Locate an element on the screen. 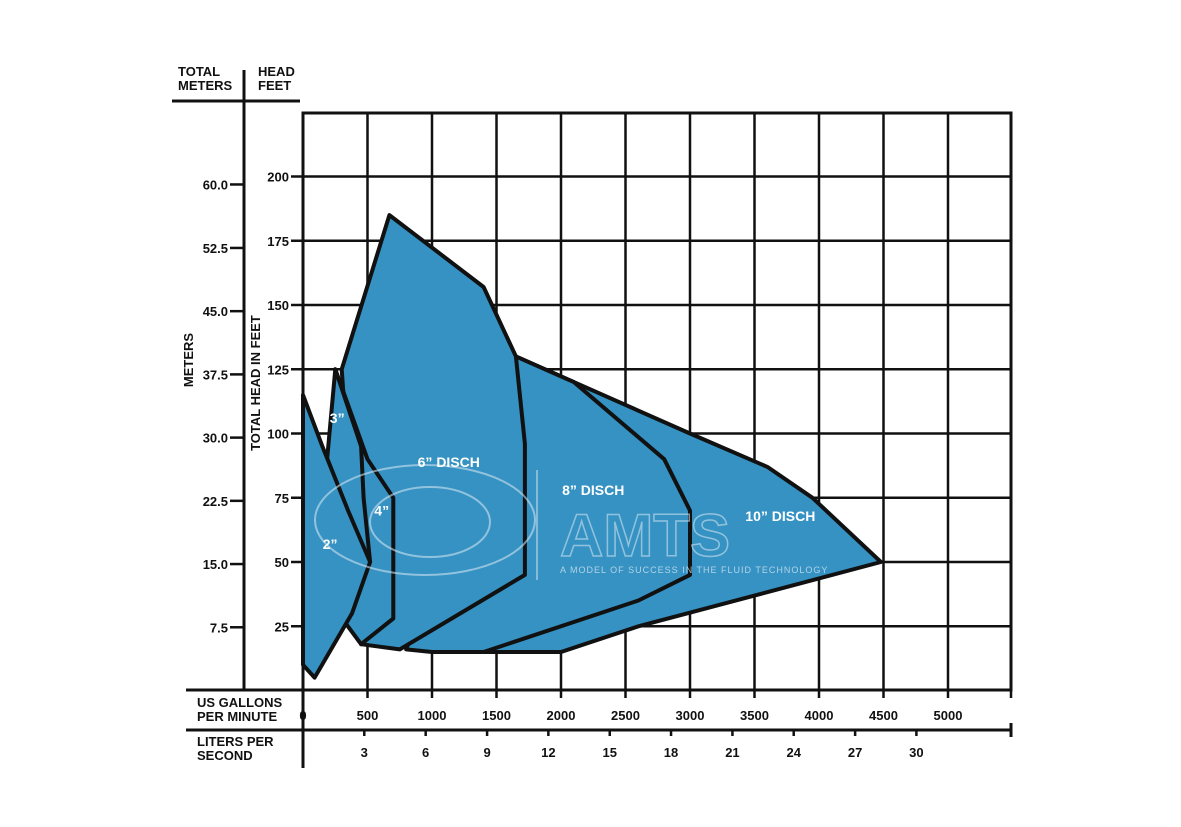 This screenshot has width=1181, height=827. gpm-tick-label: 5000 is located at coordinates (948, 715).